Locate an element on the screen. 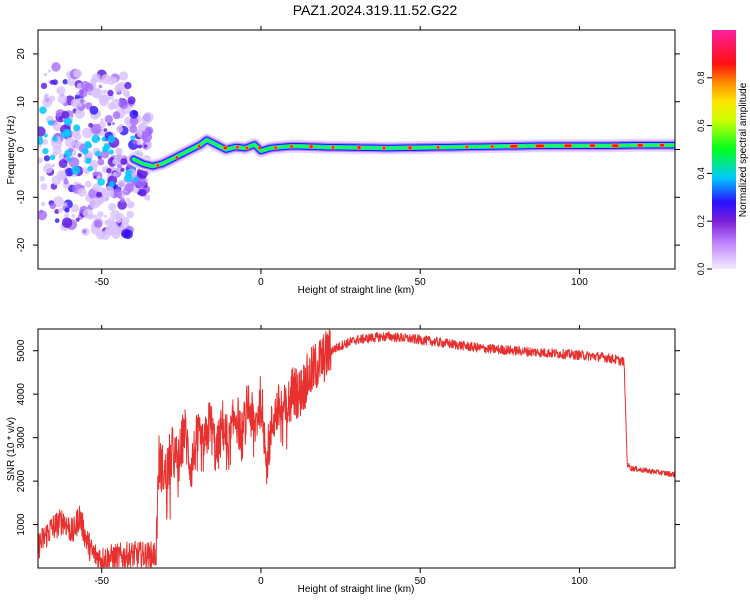  bottom-x-tick-label: 0 is located at coordinates (261, 581).